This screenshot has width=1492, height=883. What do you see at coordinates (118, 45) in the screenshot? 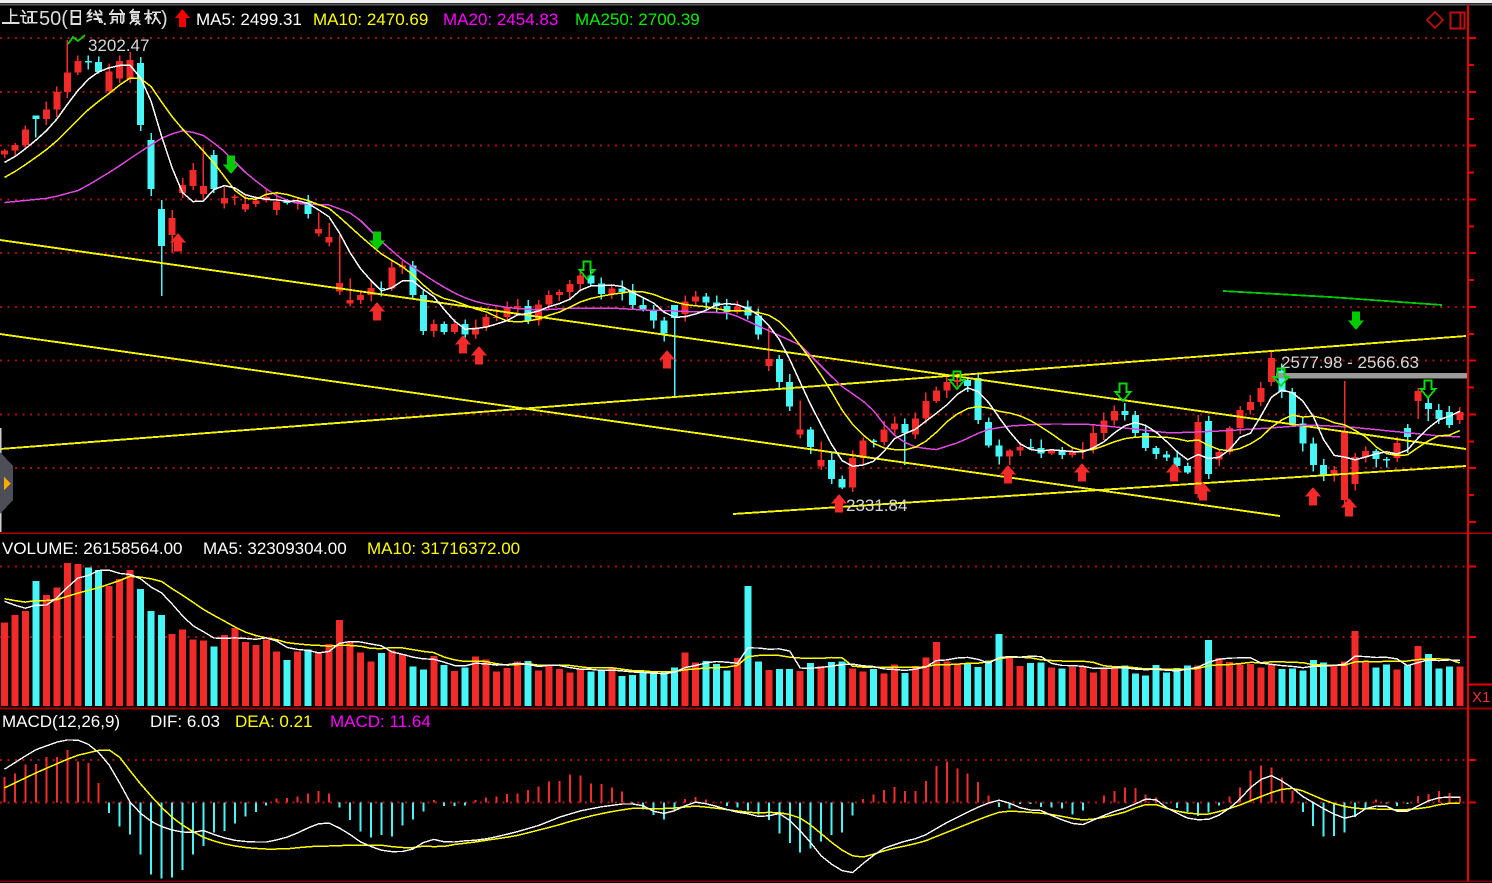
I see `svg-text: 3202.47` at bounding box center [118, 45].